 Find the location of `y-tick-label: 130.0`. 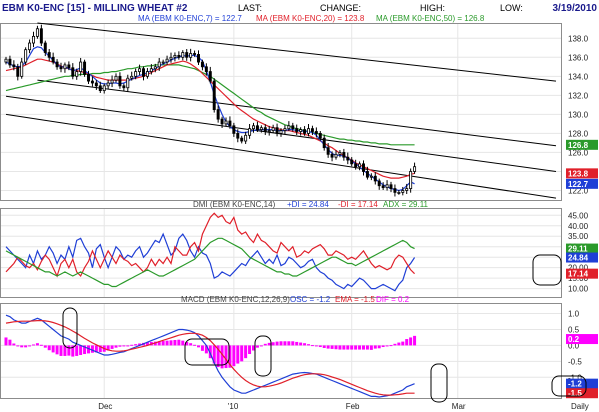

y-tick-label: 130.0 is located at coordinates (578, 114).